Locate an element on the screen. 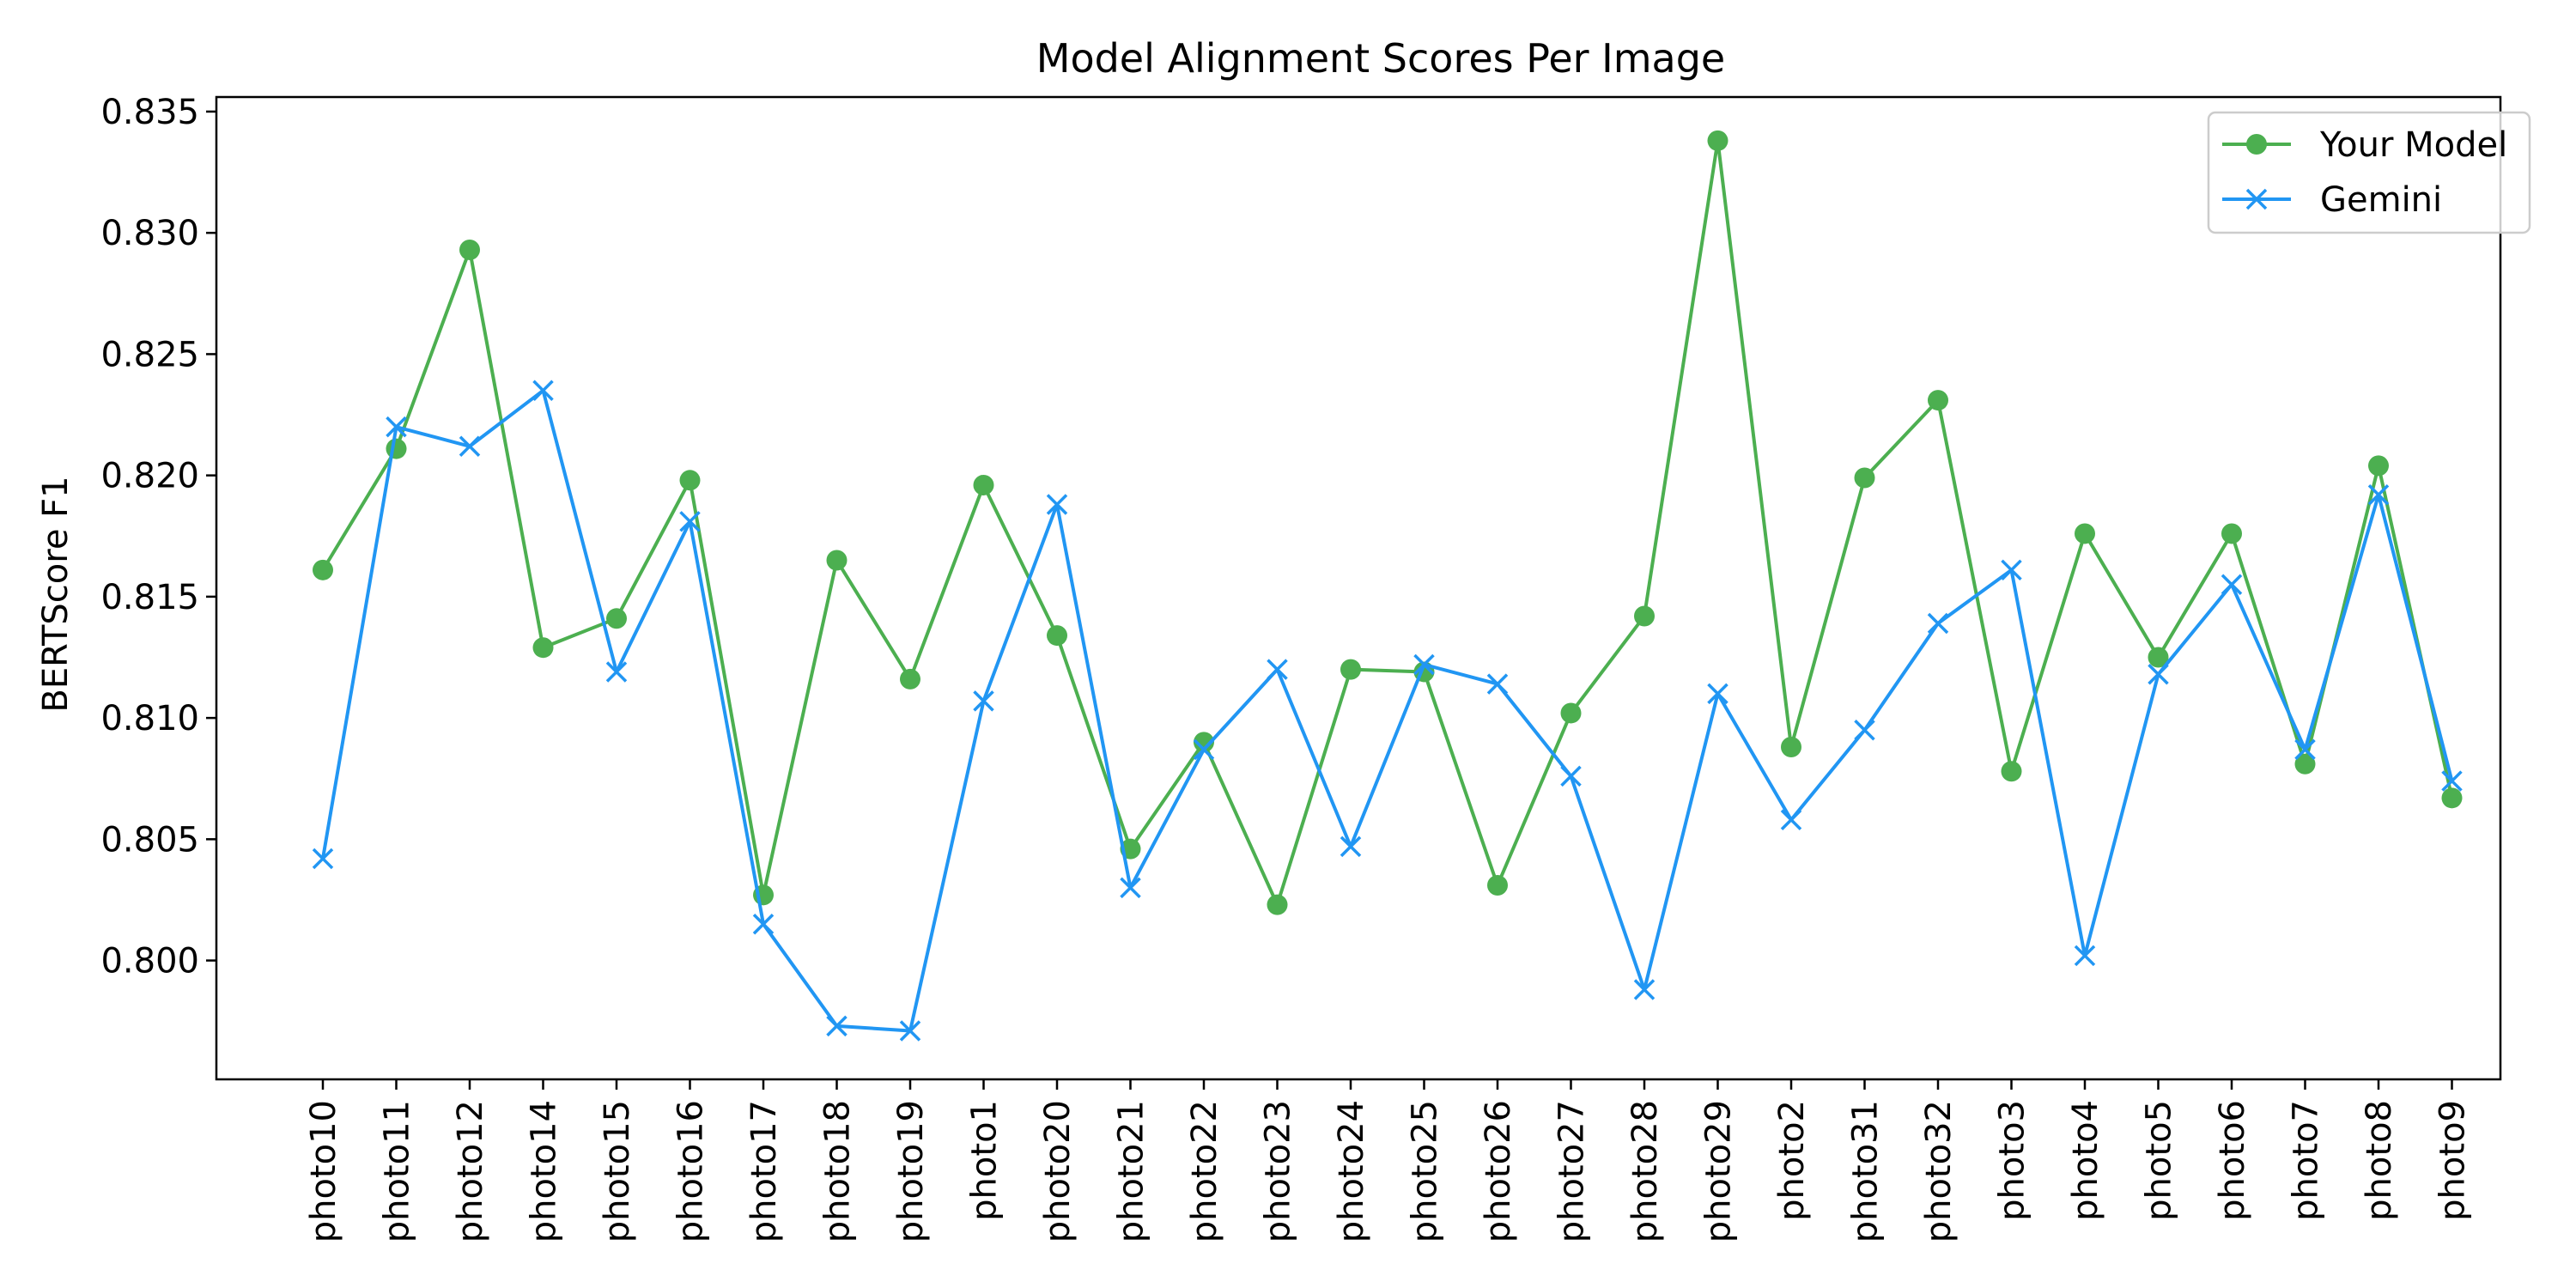 The image size is (2576, 1288). x-tick-label: photo31 is located at coordinates (1866, 1171).